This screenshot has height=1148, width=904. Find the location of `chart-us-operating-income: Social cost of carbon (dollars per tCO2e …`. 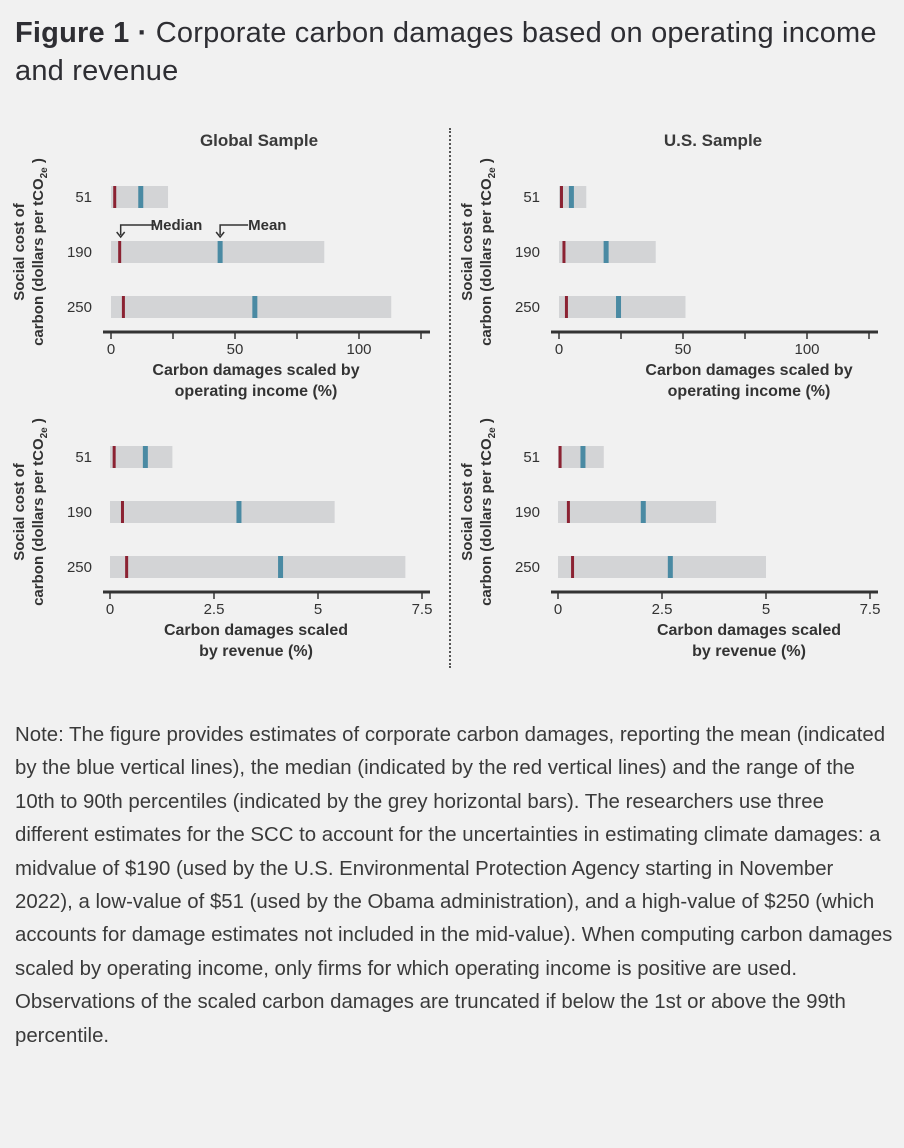

chart-us-operating-income: Social cost of carbon (dollars per tCO2e … is located at coordinates (668, 279).